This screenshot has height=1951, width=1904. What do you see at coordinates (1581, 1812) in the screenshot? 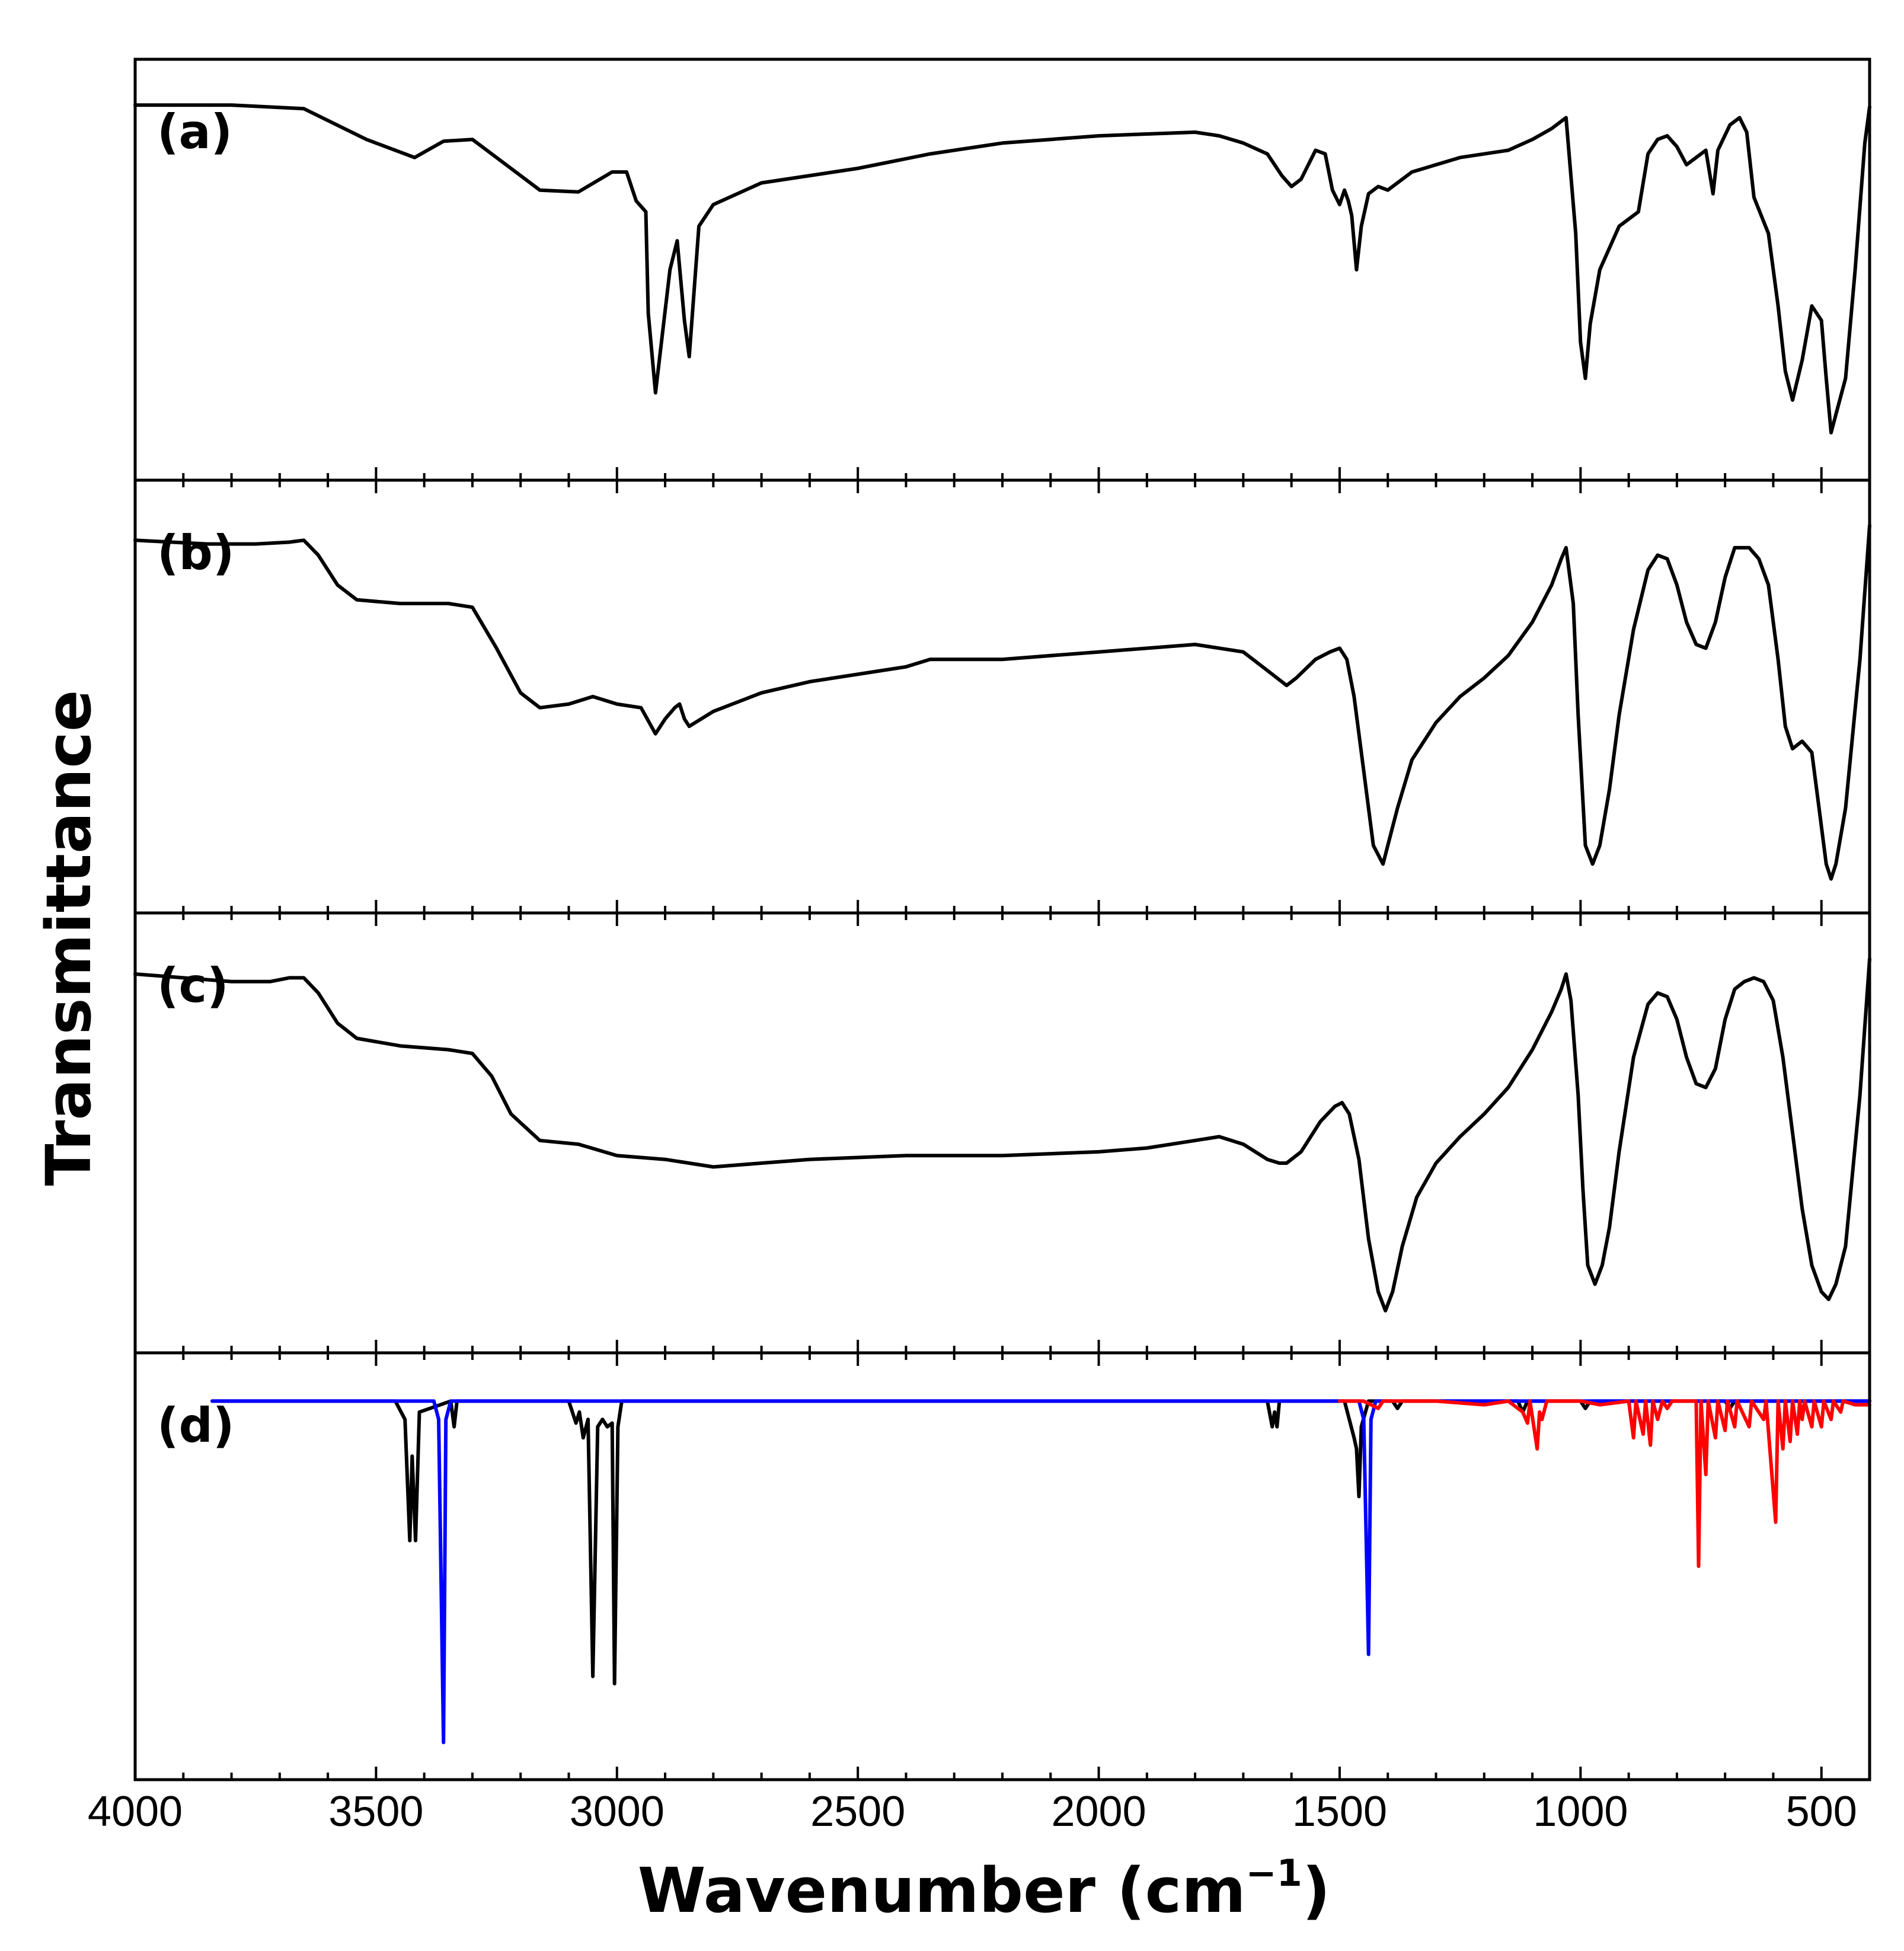
I see `x-tick-label: 1000` at bounding box center [1581, 1812].